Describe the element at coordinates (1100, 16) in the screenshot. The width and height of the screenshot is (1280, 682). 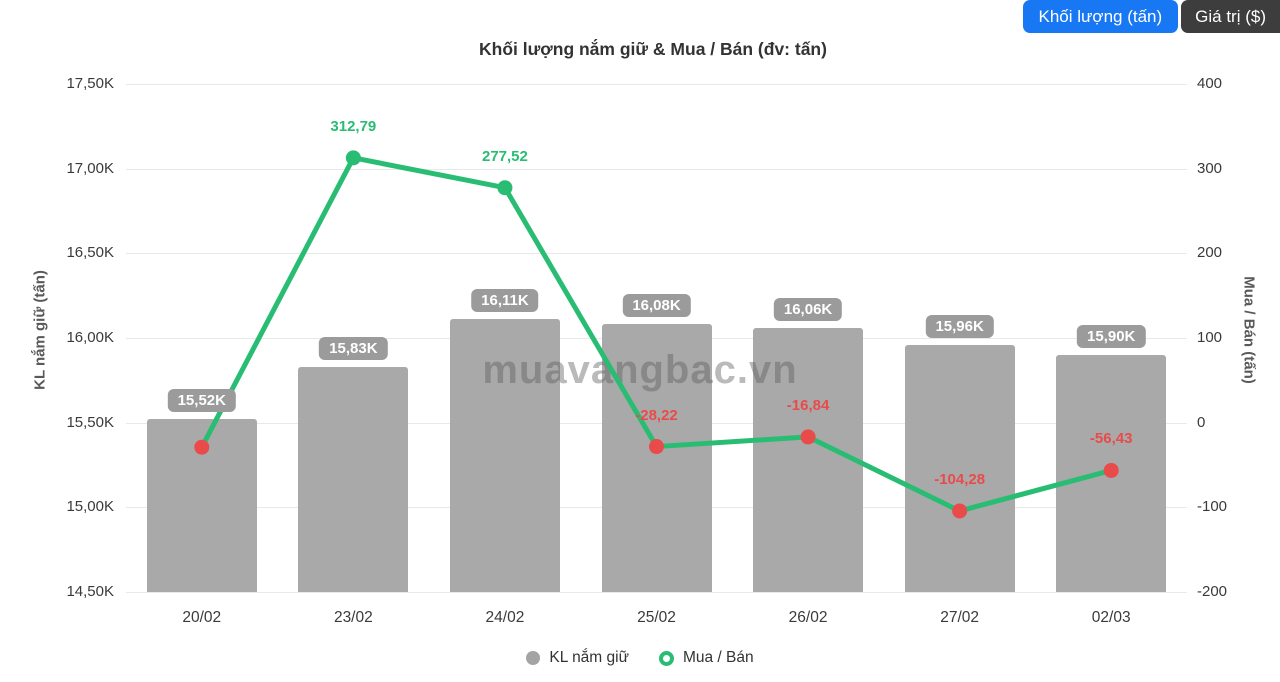
I see `toggle-khoi-luong-button: Khối lượng (tấn)` at that location.